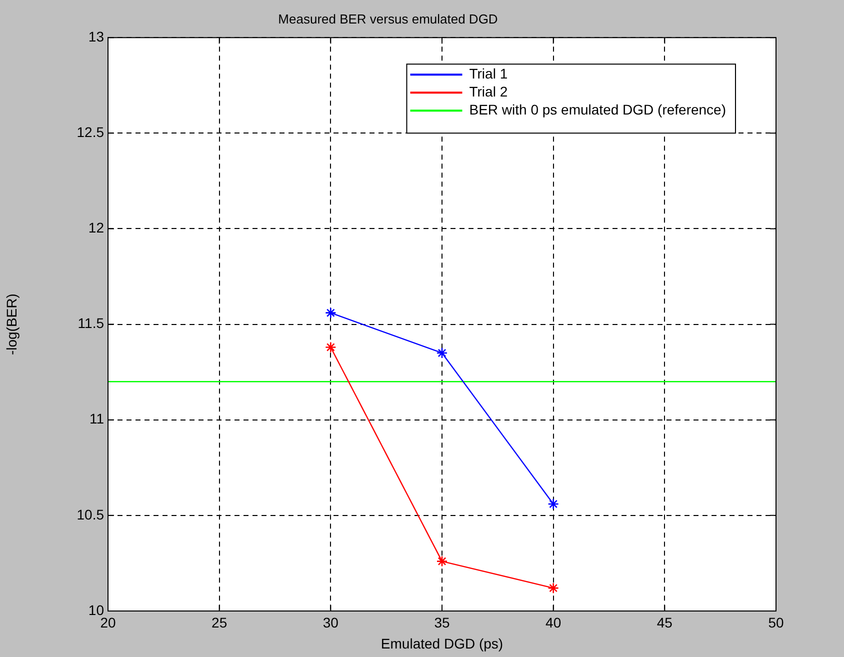 The height and width of the screenshot is (657, 844). Describe the element at coordinates (91, 323) in the screenshot. I see `y-tick-label: 11.5` at that location.